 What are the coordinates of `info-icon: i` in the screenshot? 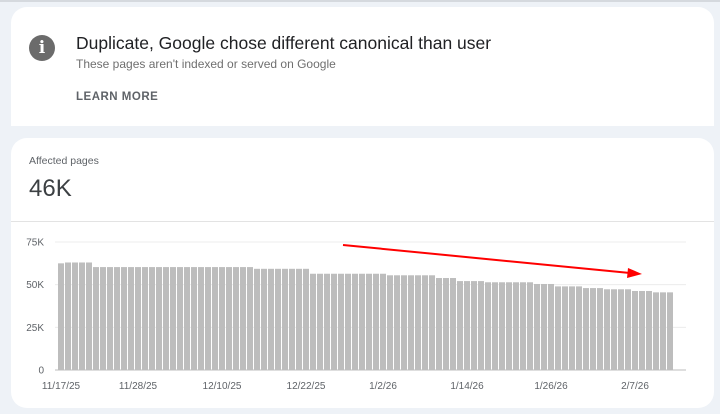 It's located at (42, 48).